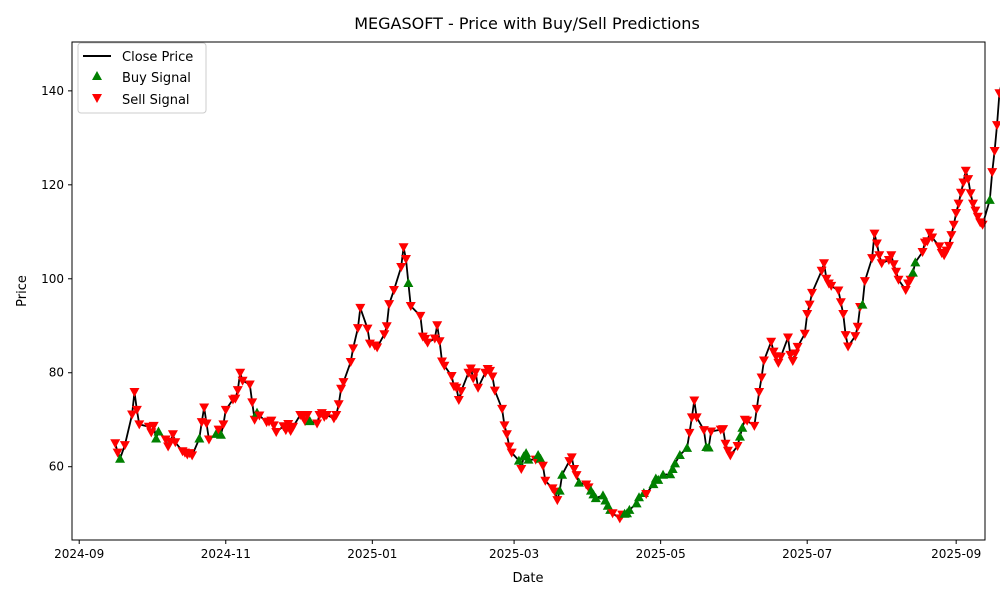 This screenshot has width=1000, height=604. Describe the element at coordinates (156, 100) in the screenshot. I see `legend-label-sell: Sell Signal` at that location.